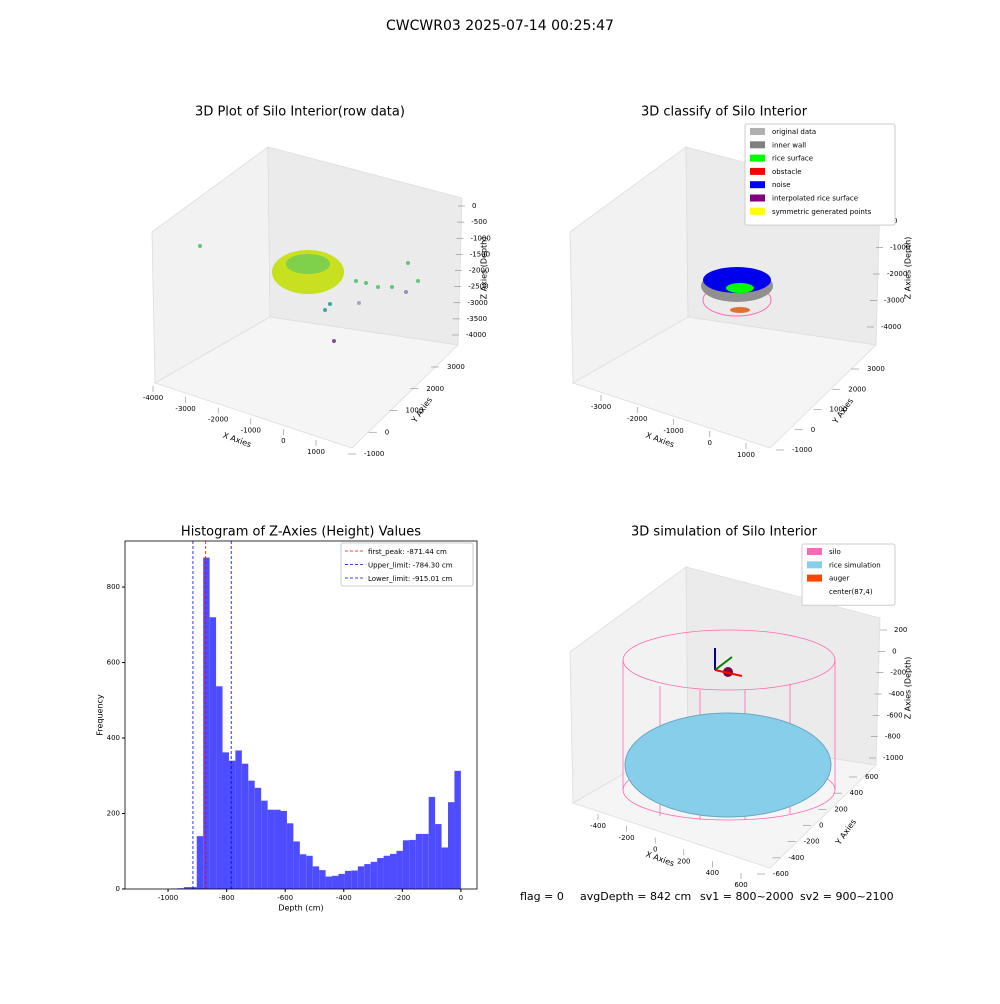  I want to click on y-tick-label: -600, so click(781, 874).